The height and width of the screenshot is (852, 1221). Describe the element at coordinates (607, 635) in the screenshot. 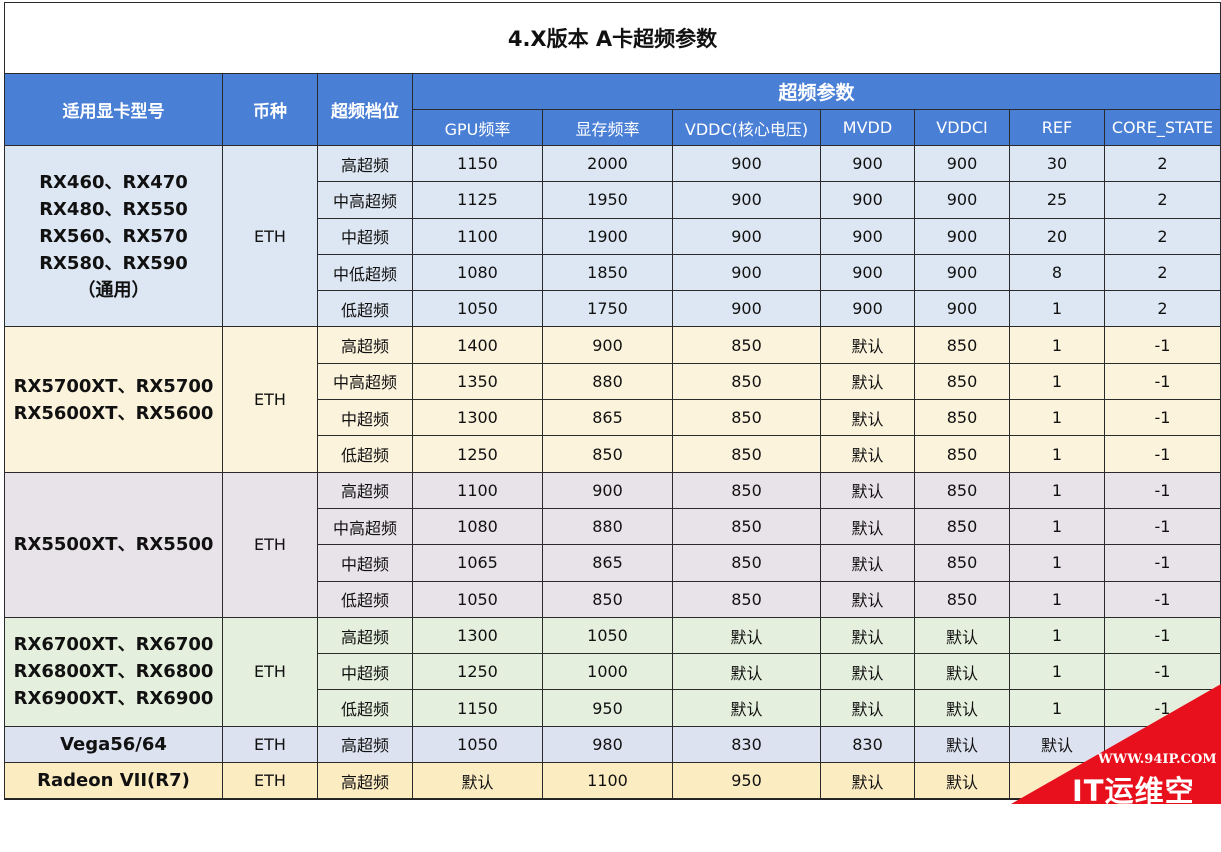

I see `mem-freq-cell: 1050` at that location.